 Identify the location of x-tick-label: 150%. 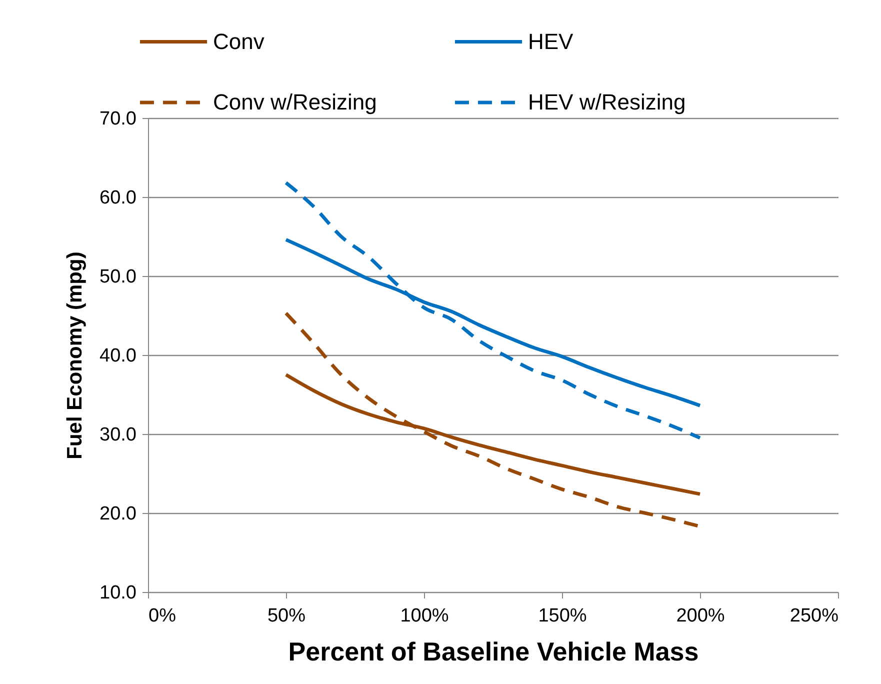
(562, 616).